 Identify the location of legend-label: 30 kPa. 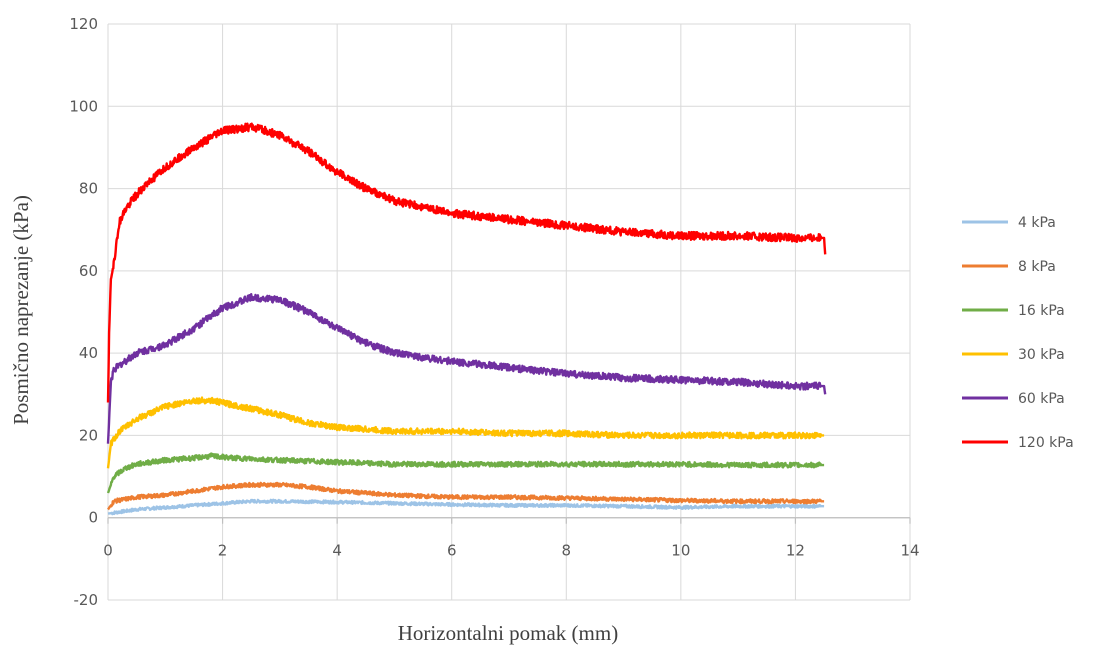
(1041, 355).